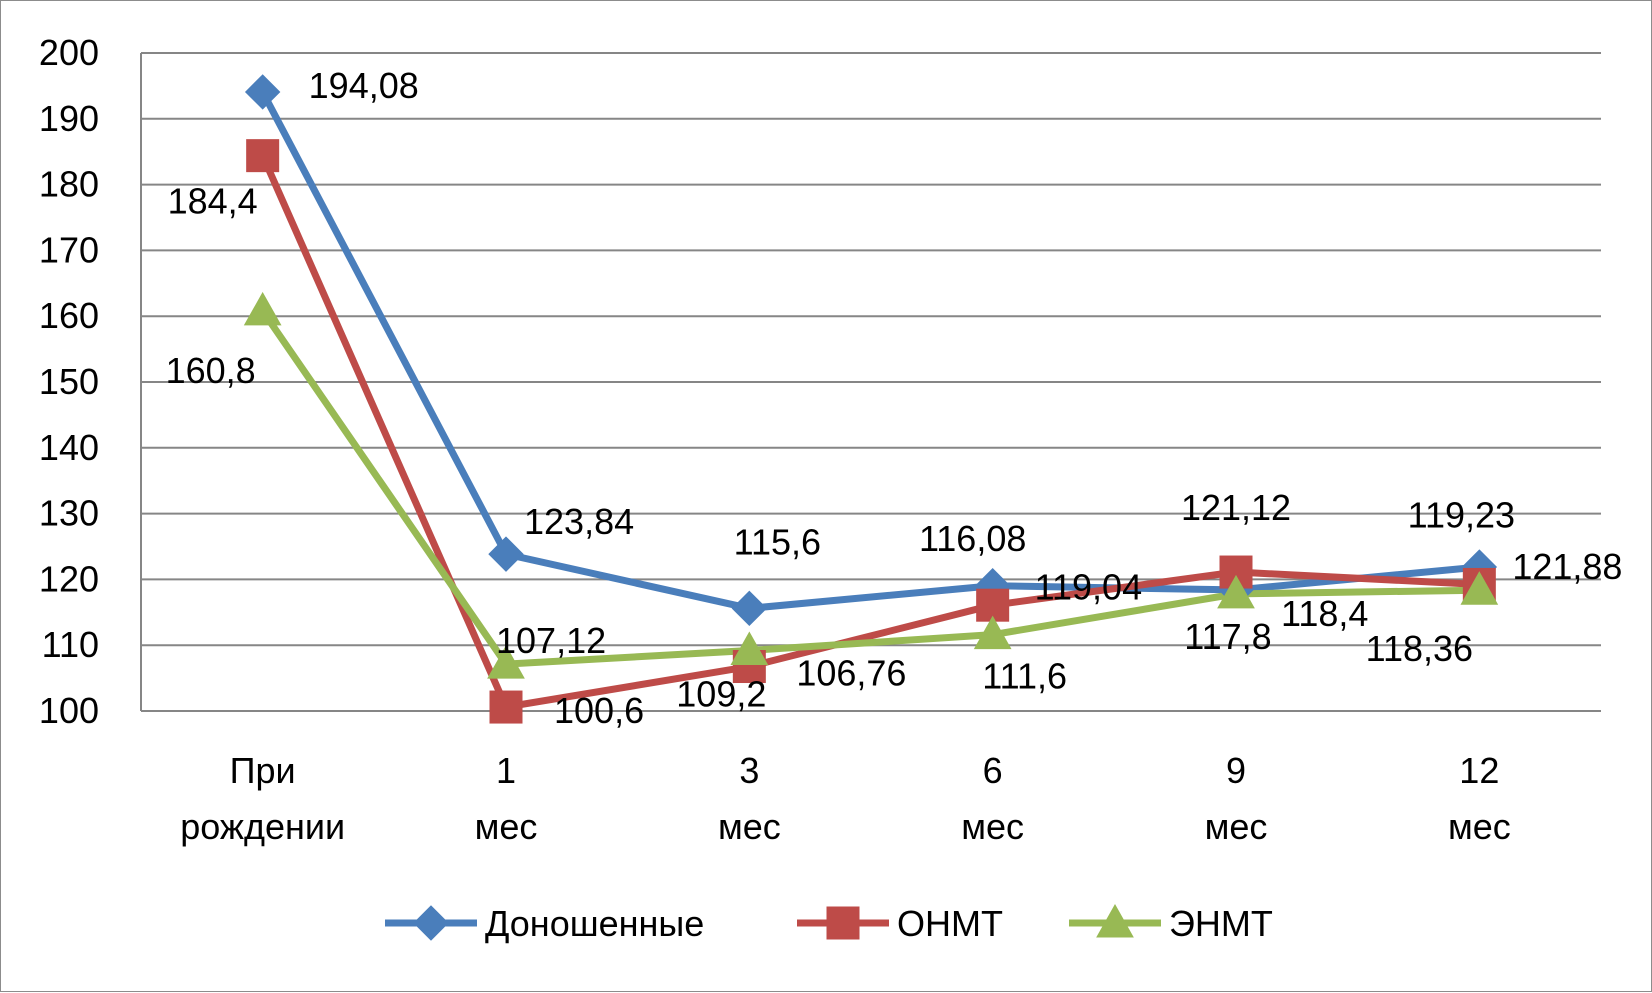 The height and width of the screenshot is (993, 1652). Describe the element at coordinates (1461, 514) in the screenshot. I see `data-label: 119,23` at that location.